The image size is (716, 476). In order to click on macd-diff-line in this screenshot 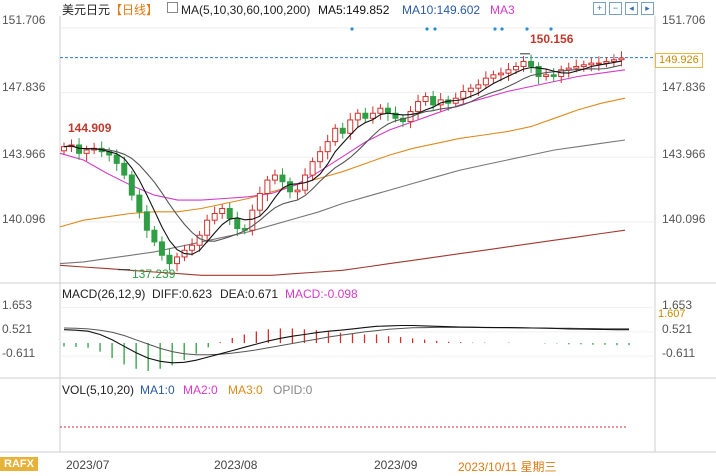, I will do `click(346, 344)`.